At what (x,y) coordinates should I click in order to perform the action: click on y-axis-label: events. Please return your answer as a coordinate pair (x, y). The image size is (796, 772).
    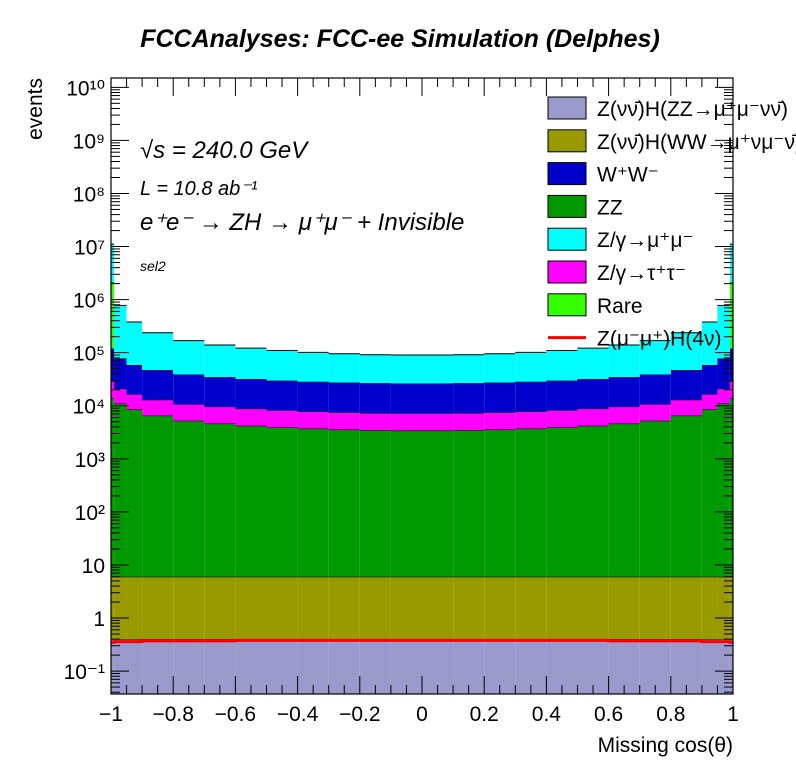
    Looking at the image, I should click on (35, 109).